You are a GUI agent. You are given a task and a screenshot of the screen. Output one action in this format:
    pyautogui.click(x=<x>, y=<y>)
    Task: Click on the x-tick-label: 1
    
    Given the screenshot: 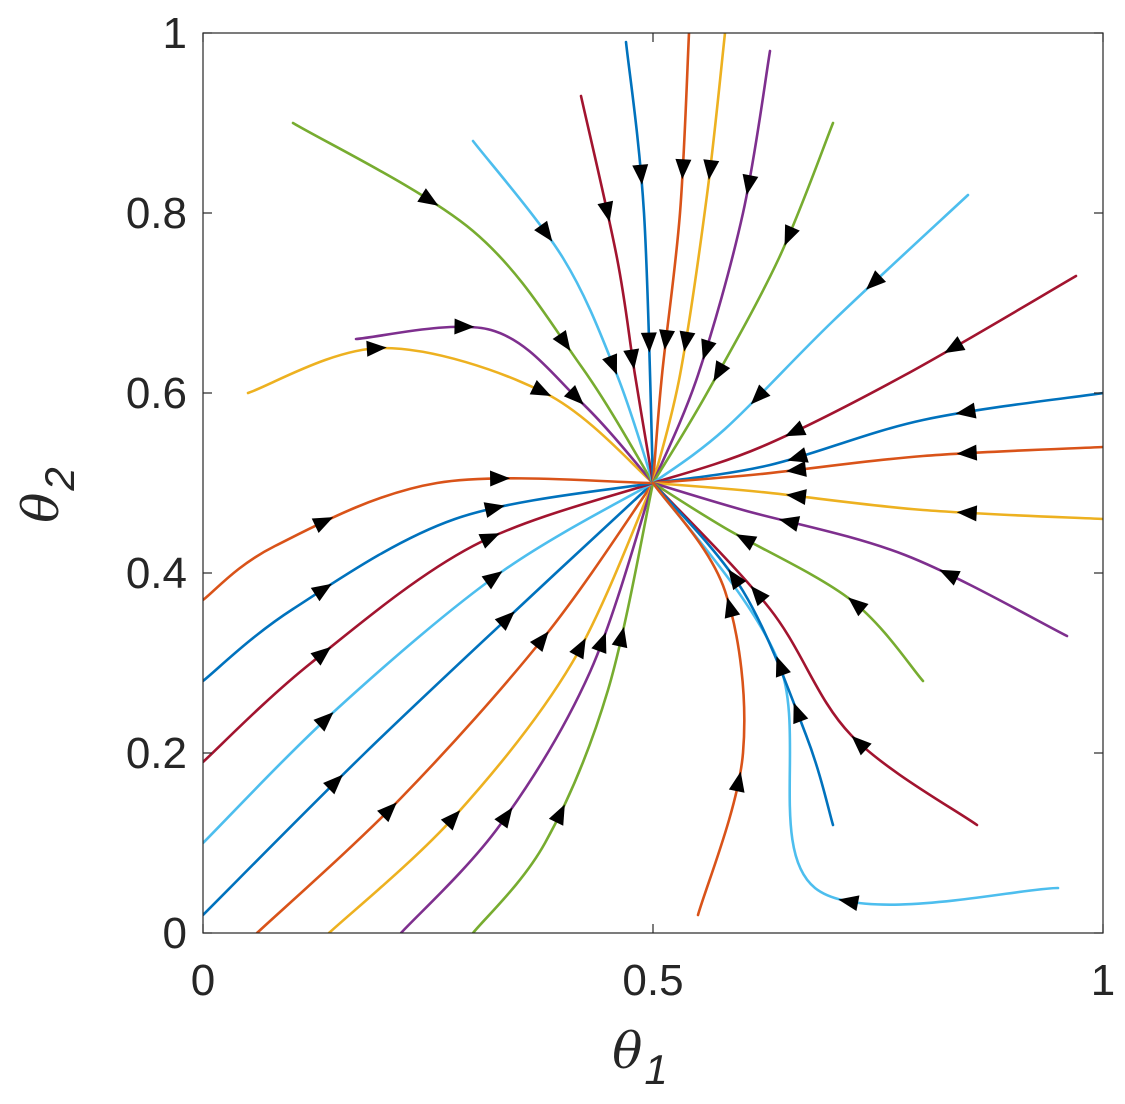 What is the action you would take?
    pyautogui.click(x=1103, y=980)
    